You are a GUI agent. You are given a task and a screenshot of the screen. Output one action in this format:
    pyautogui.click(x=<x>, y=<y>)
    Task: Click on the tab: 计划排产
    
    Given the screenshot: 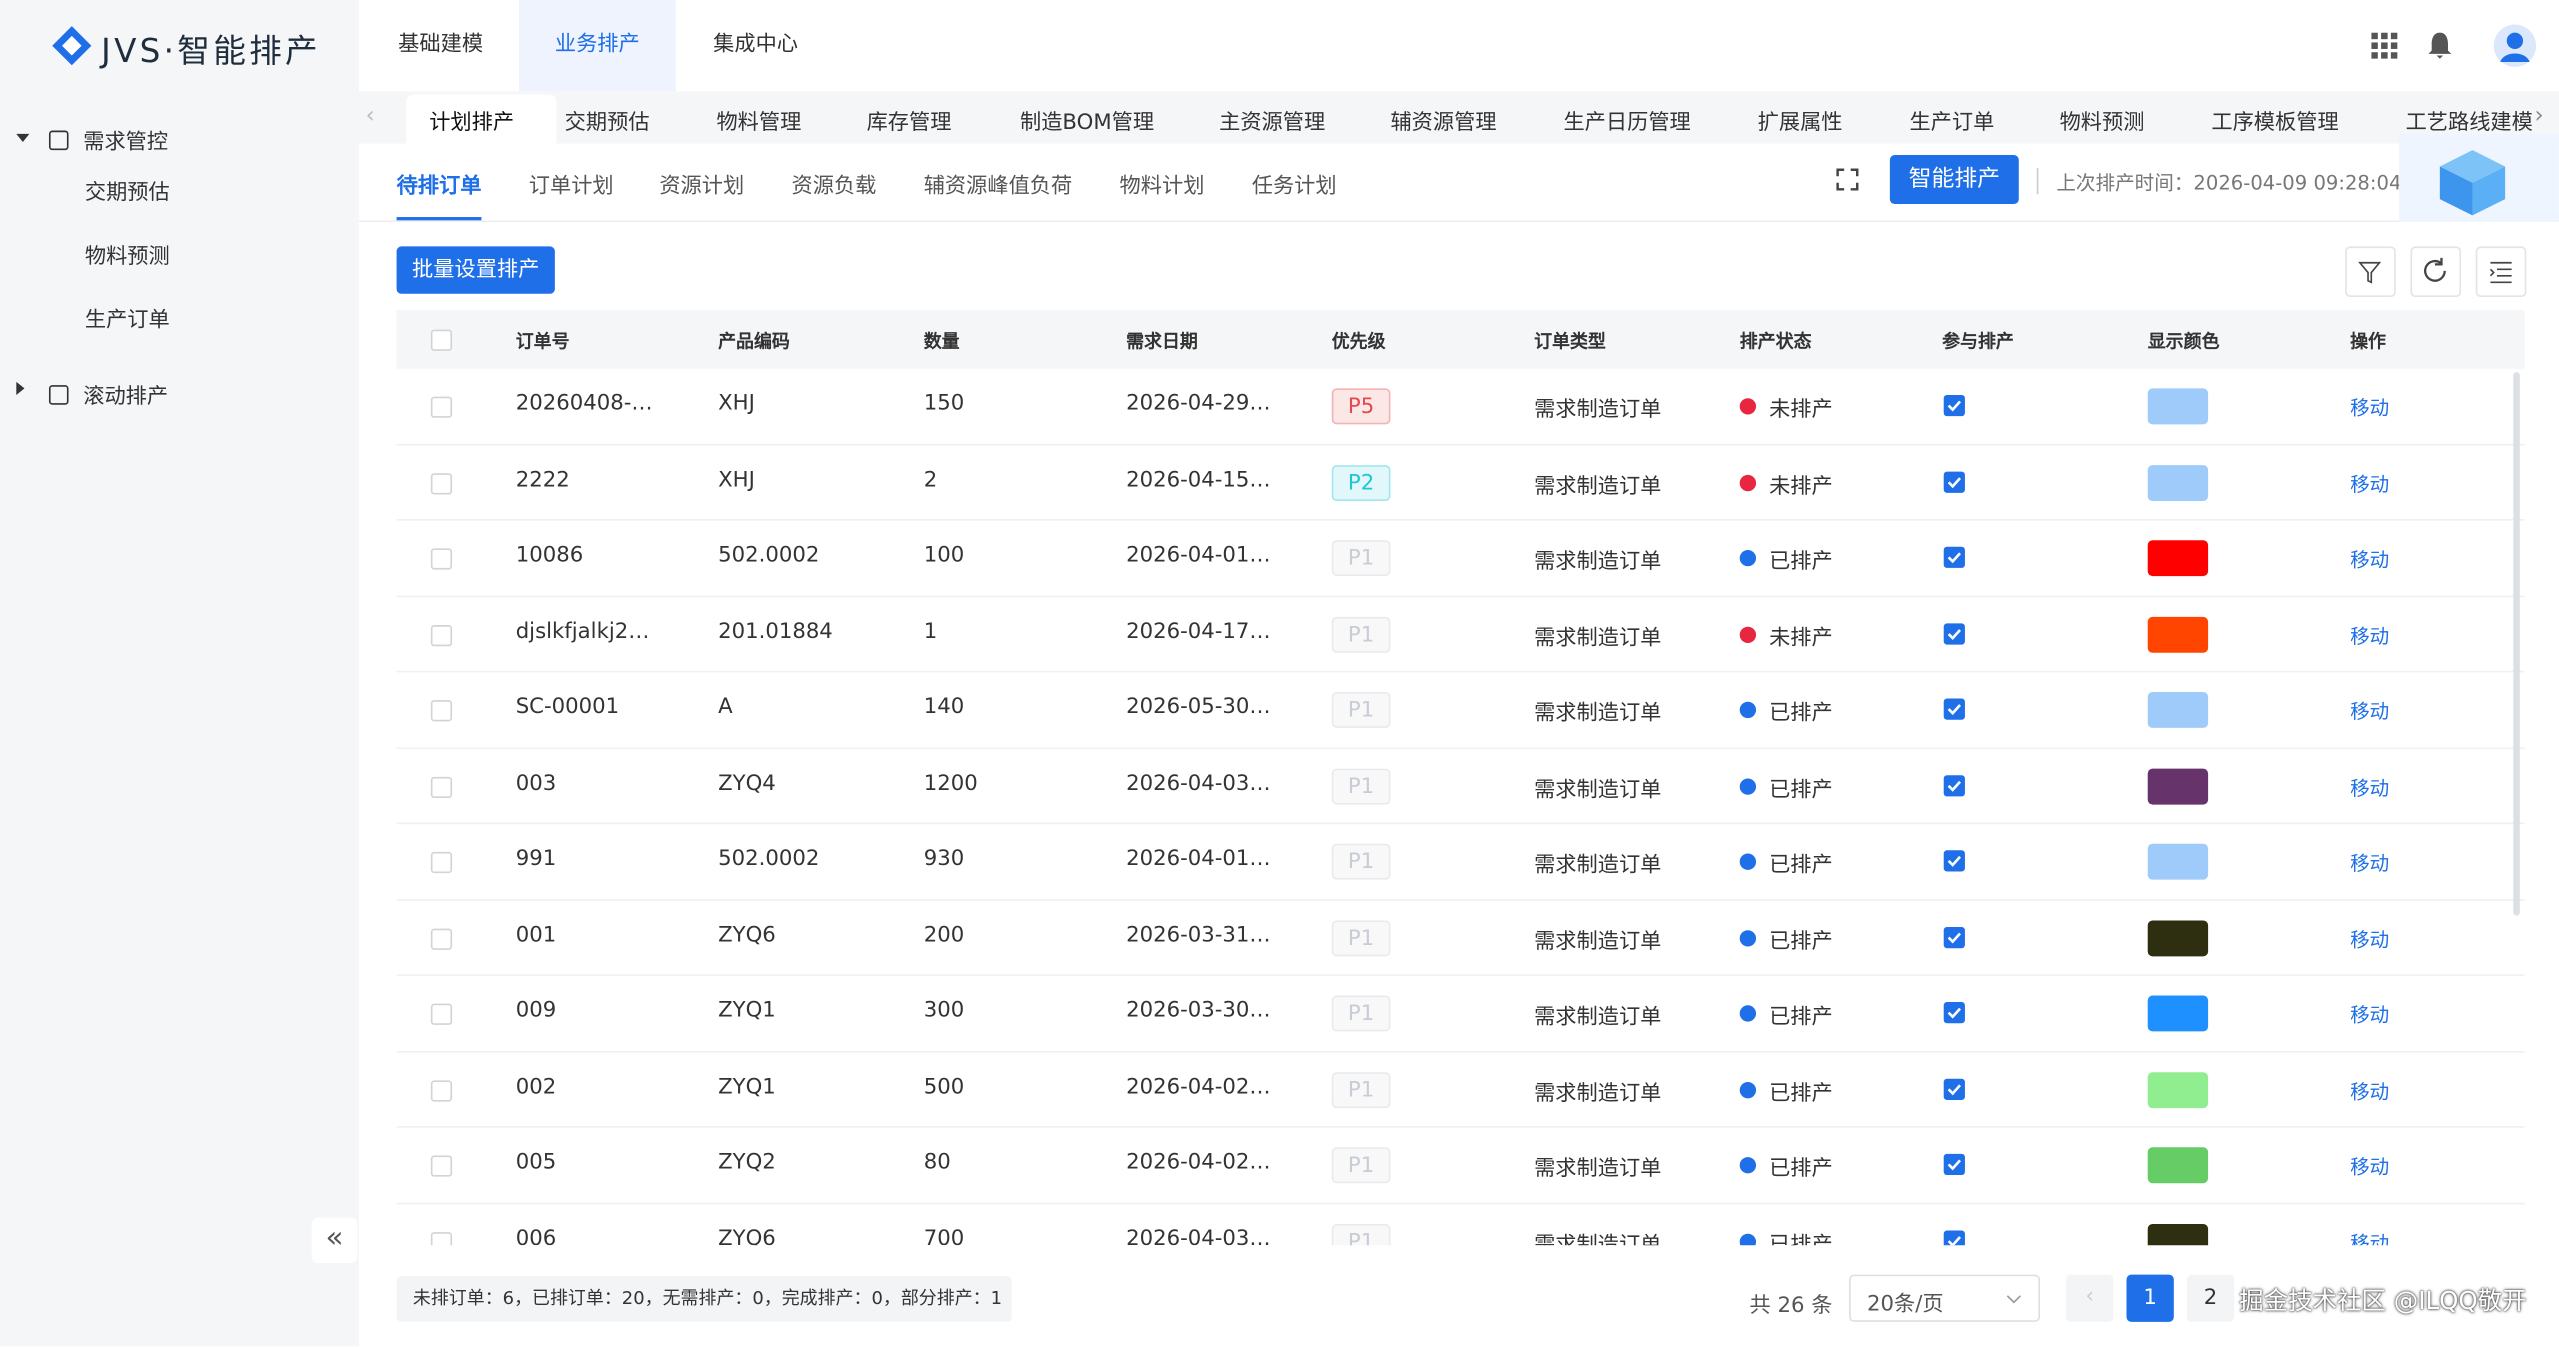 What is the action you would take?
    pyautogui.click(x=472, y=123)
    